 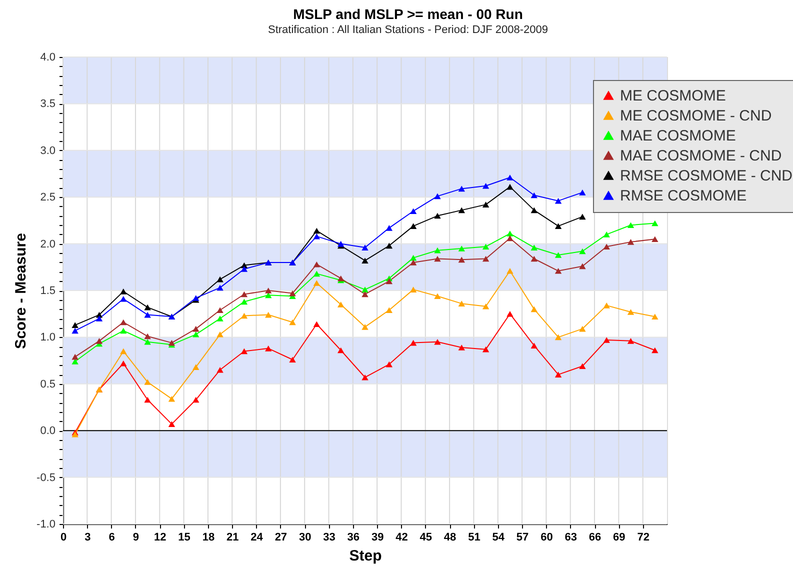 What do you see at coordinates (426, 538) in the screenshot?
I see `x-tick-label: 45` at bounding box center [426, 538].